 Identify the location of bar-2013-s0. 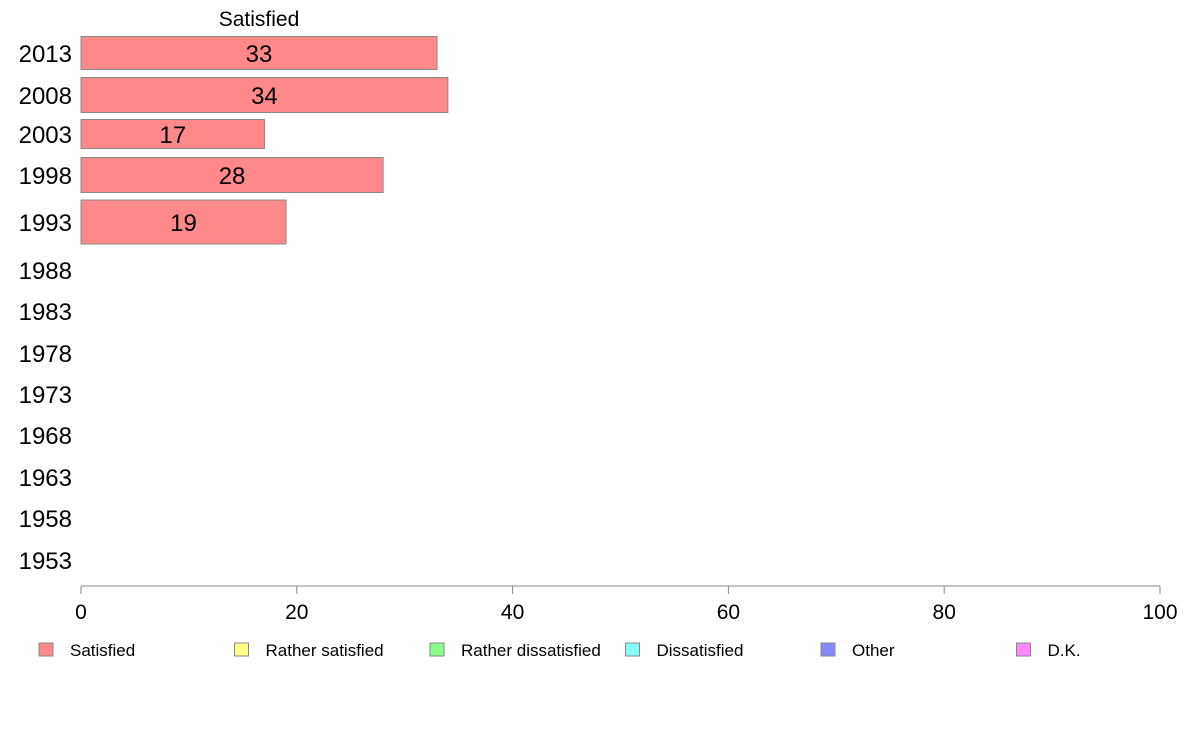
(259, 53).